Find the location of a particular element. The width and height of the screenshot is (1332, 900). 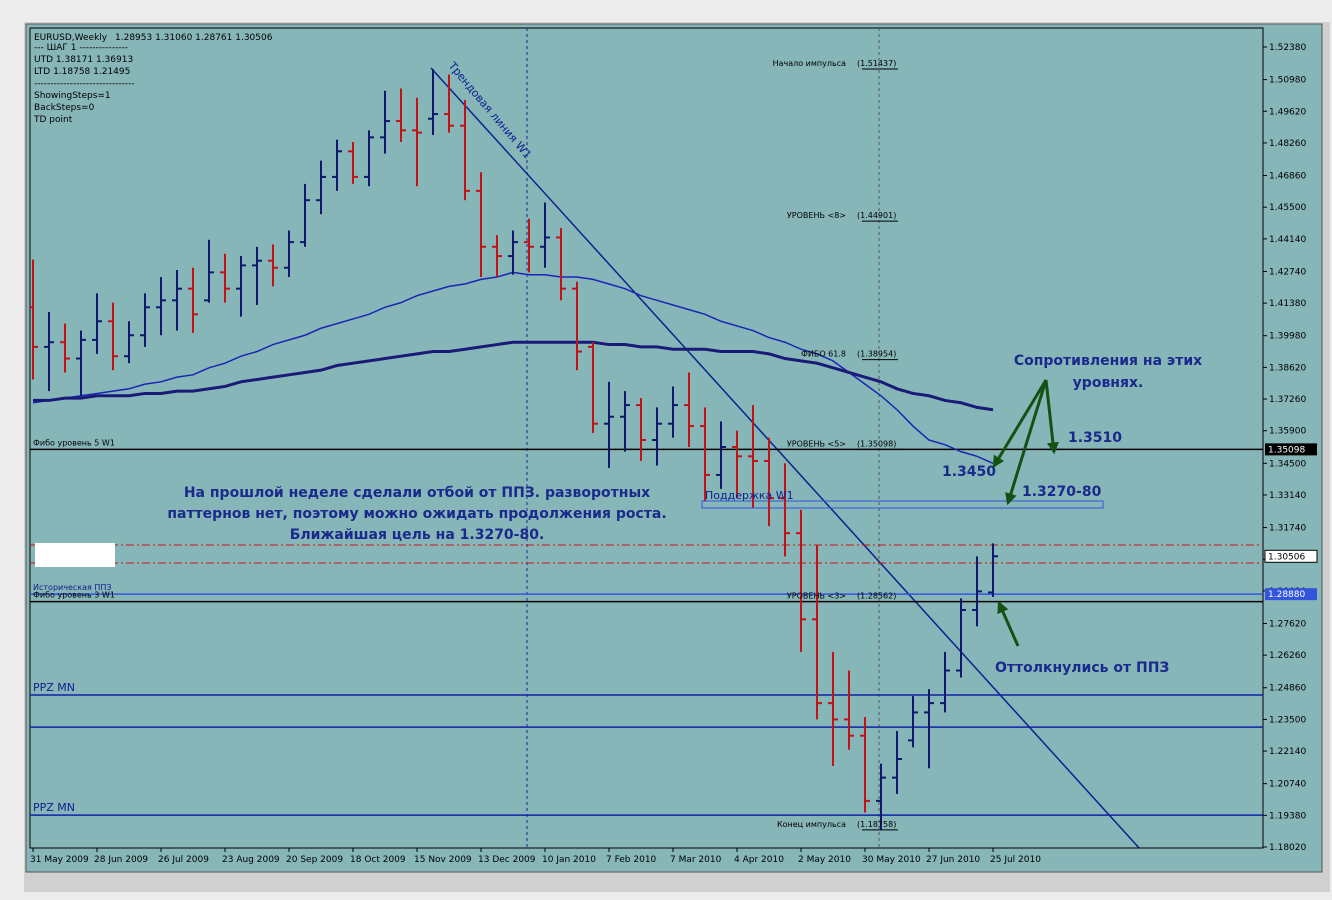

fibo-value: (1.18758) is located at coordinates (876, 824).